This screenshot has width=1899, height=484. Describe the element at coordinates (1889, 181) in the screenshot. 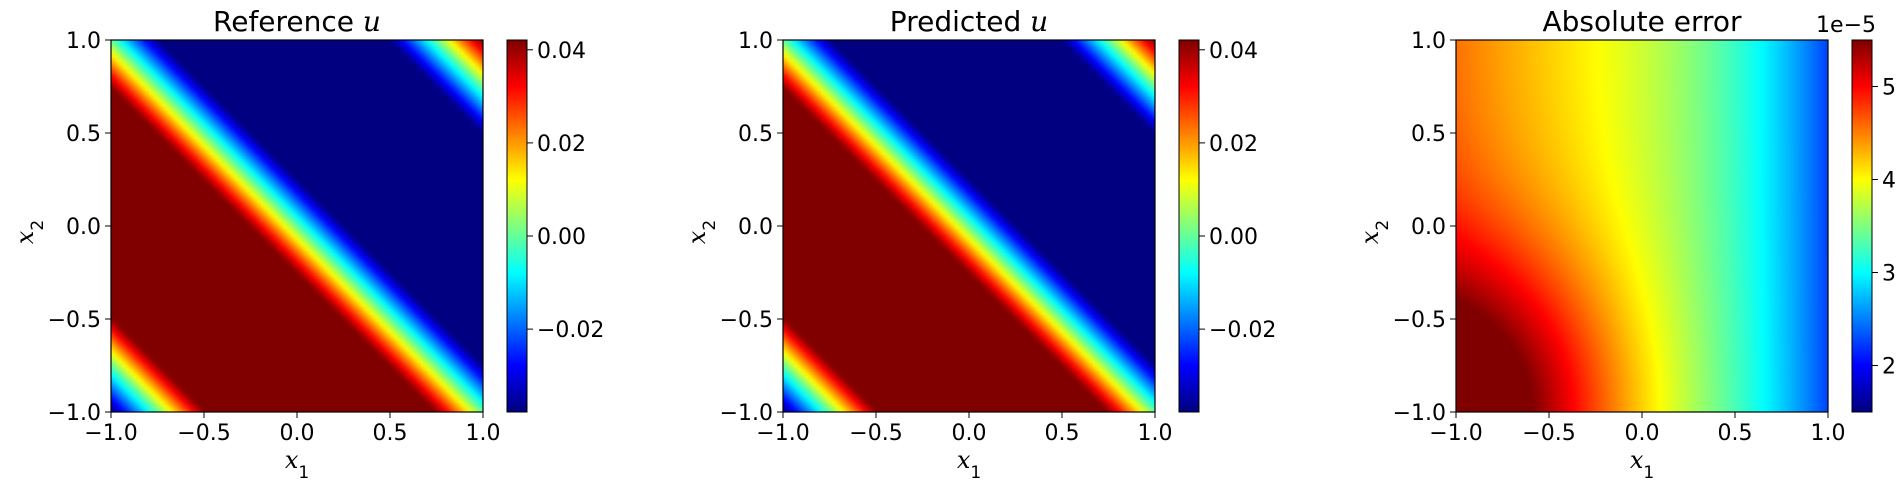

I see `colorbar-tick-label: 4` at that location.